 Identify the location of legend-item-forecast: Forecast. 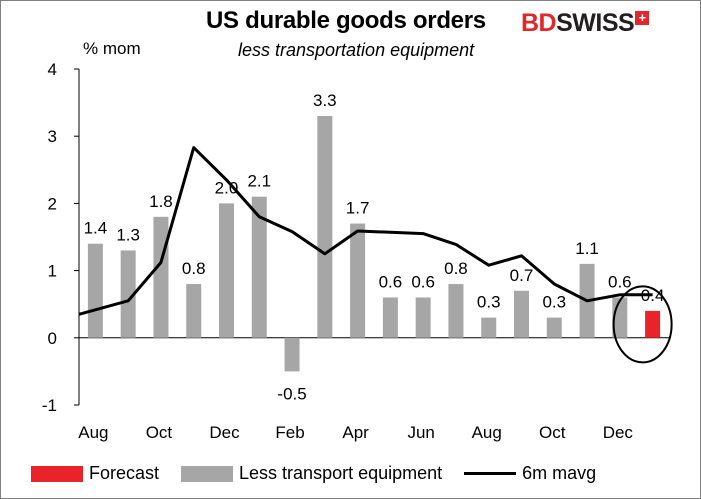
(95, 473).